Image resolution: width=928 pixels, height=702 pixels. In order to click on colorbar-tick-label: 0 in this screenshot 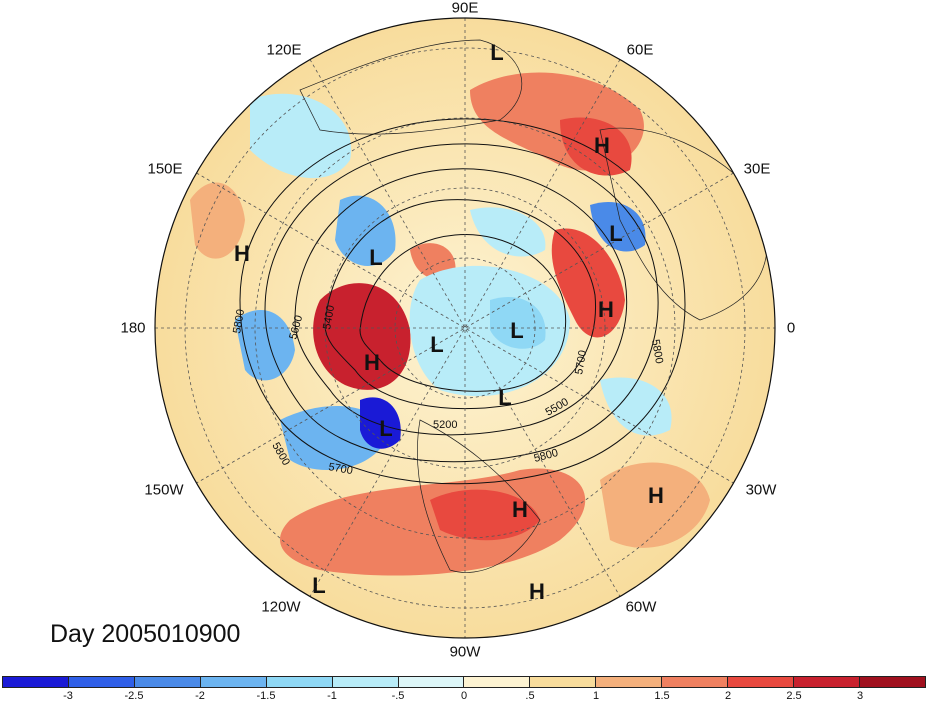, I will do `click(464, 696)`.